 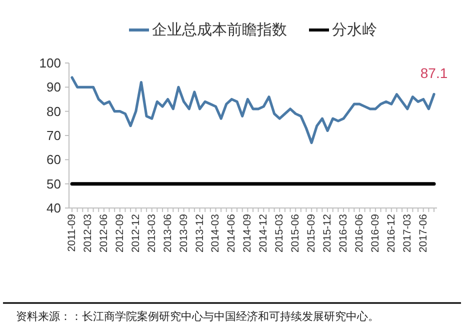 What do you see at coordinates (152, 233) in the screenshot?
I see `x-tick-label: 2013-03` at bounding box center [152, 233].